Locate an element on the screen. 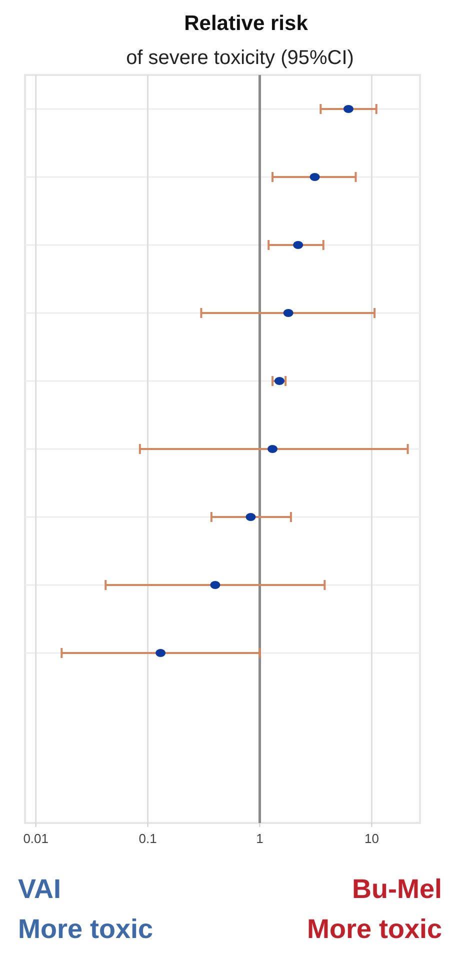  chart-subtitle: of severe toxicity (95%CI) is located at coordinates (240, 58).